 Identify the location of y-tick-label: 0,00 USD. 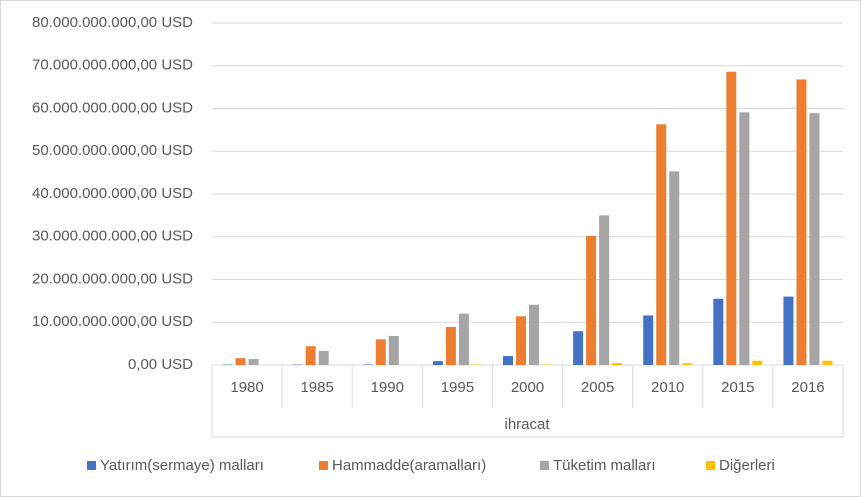
(160, 364).